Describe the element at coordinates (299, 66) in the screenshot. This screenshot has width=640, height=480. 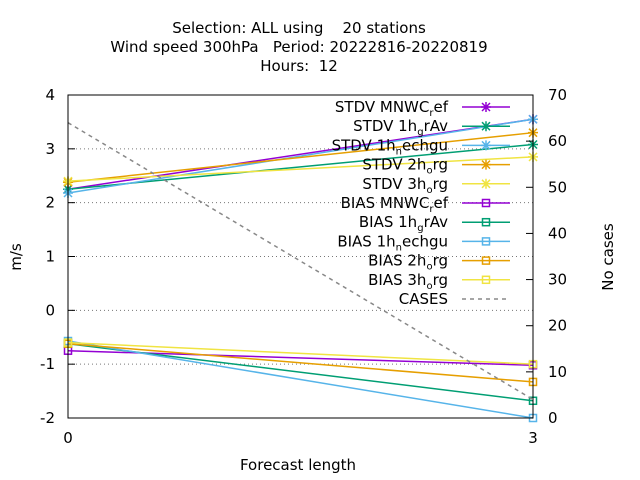
I see `chart-title-line-3: Hours: 12` at that location.